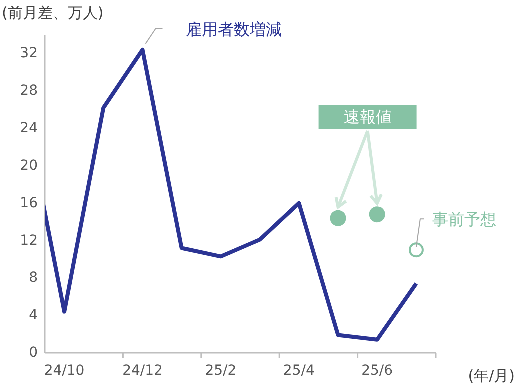 Image resolution: width=519 pixels, height=389 pixels. I want to click on y-tick-label: 16, so click(29, 203).